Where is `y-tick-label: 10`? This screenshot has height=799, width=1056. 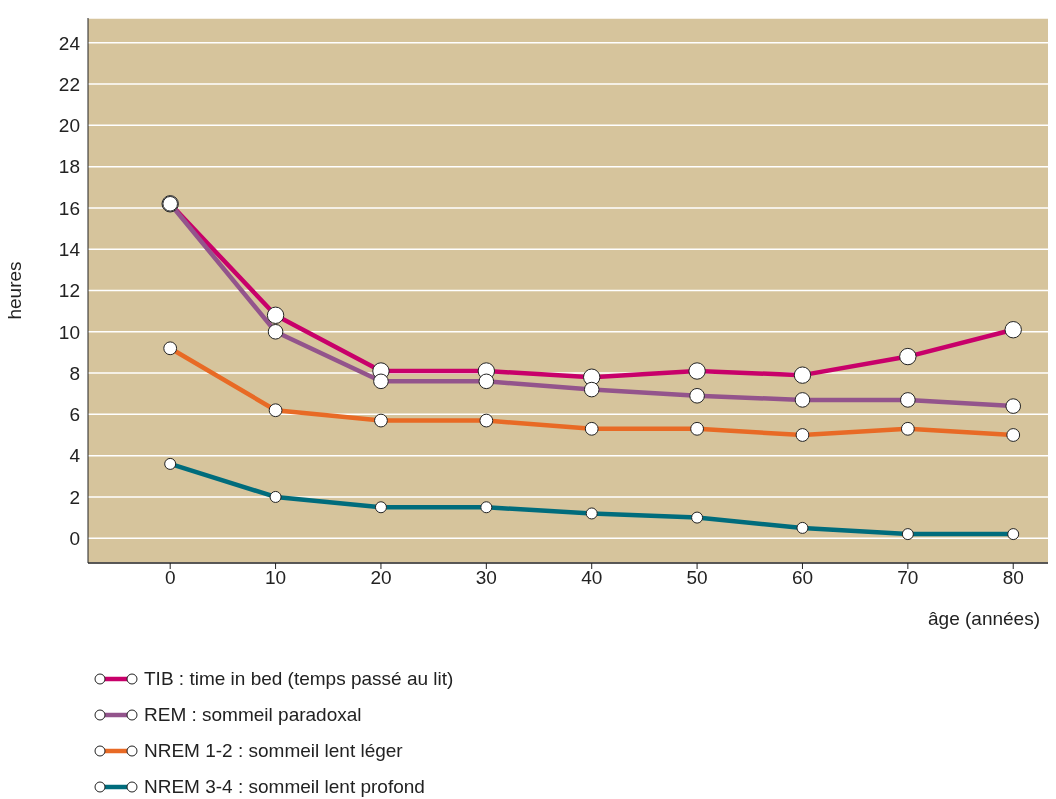
y-tick-label: 10 is located at coordinates (69, 332).